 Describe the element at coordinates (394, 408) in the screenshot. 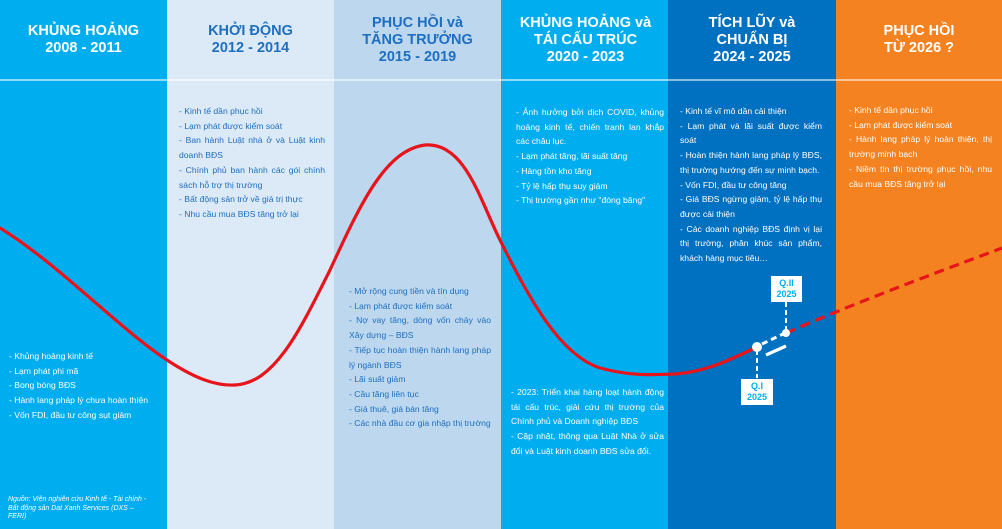

I see `bullet-item: - Giá thuê, giá bán tăng` at that location.